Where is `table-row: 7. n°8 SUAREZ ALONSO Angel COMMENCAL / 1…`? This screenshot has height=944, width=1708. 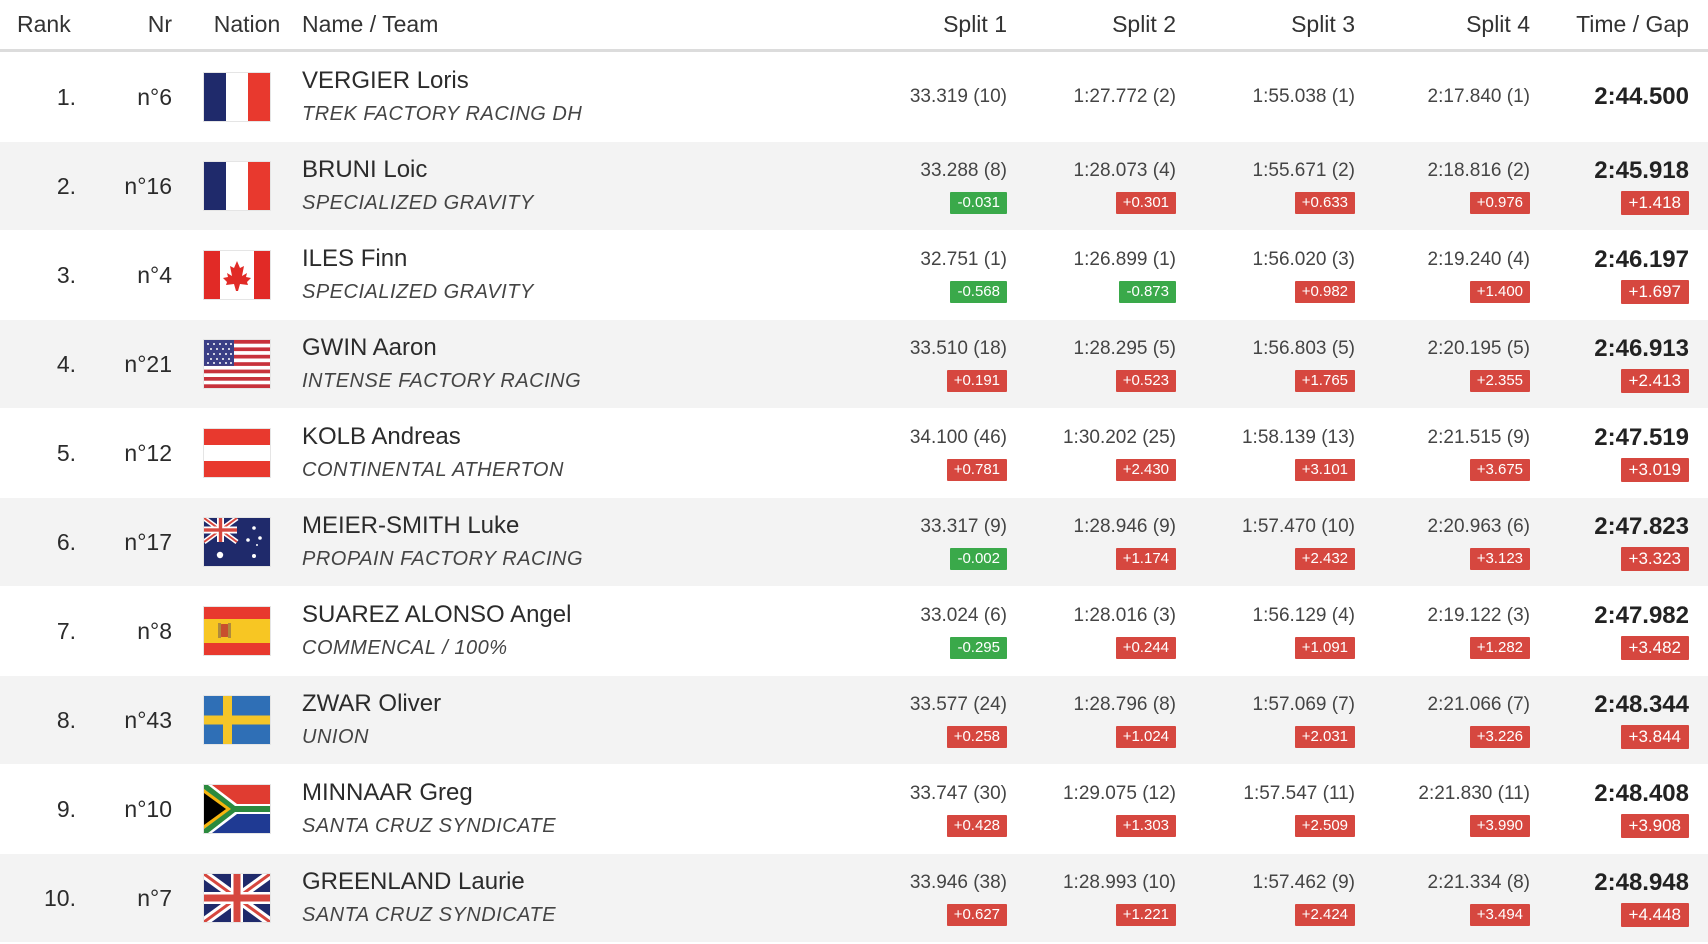 table-row: 7. n°8 SUAREZ ALONSO Angel COMMENCAL / 1… is located at coordinates (854, 630).